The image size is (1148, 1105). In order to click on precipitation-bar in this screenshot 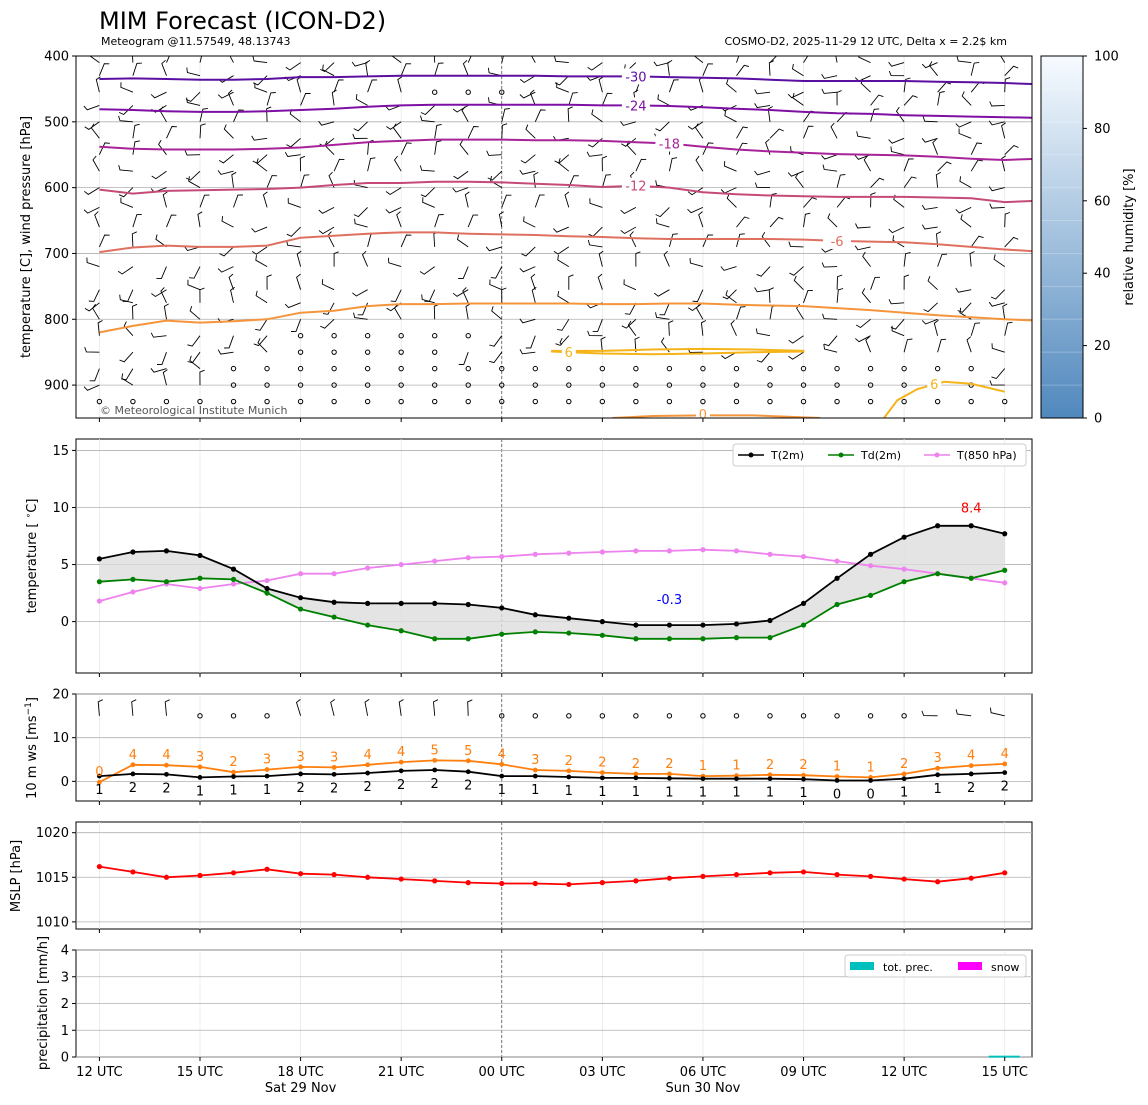, I will do `click(1004, 1056)`.